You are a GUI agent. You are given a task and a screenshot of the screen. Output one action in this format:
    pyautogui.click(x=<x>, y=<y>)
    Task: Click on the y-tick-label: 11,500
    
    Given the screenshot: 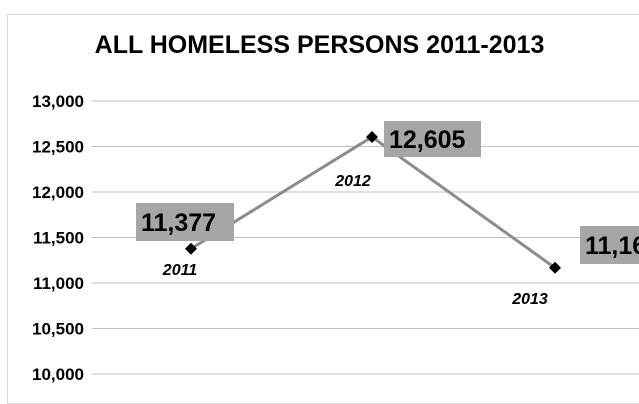 What is the action you would take?
    pyautogui.click(x=58, y=238)
    